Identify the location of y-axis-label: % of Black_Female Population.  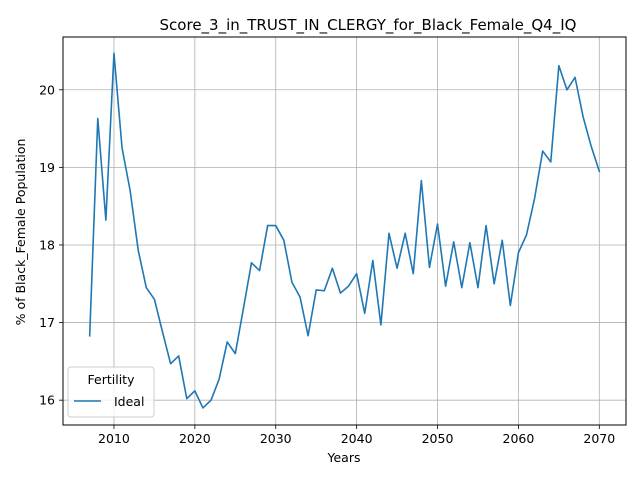
(20, 232).